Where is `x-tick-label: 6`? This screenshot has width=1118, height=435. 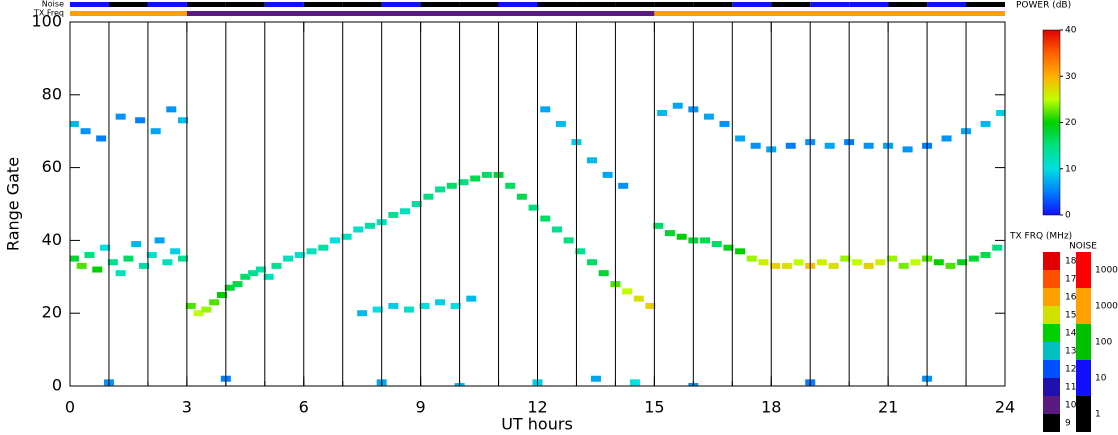 x-tick-label: 6 is located at coordinates (304, 407).